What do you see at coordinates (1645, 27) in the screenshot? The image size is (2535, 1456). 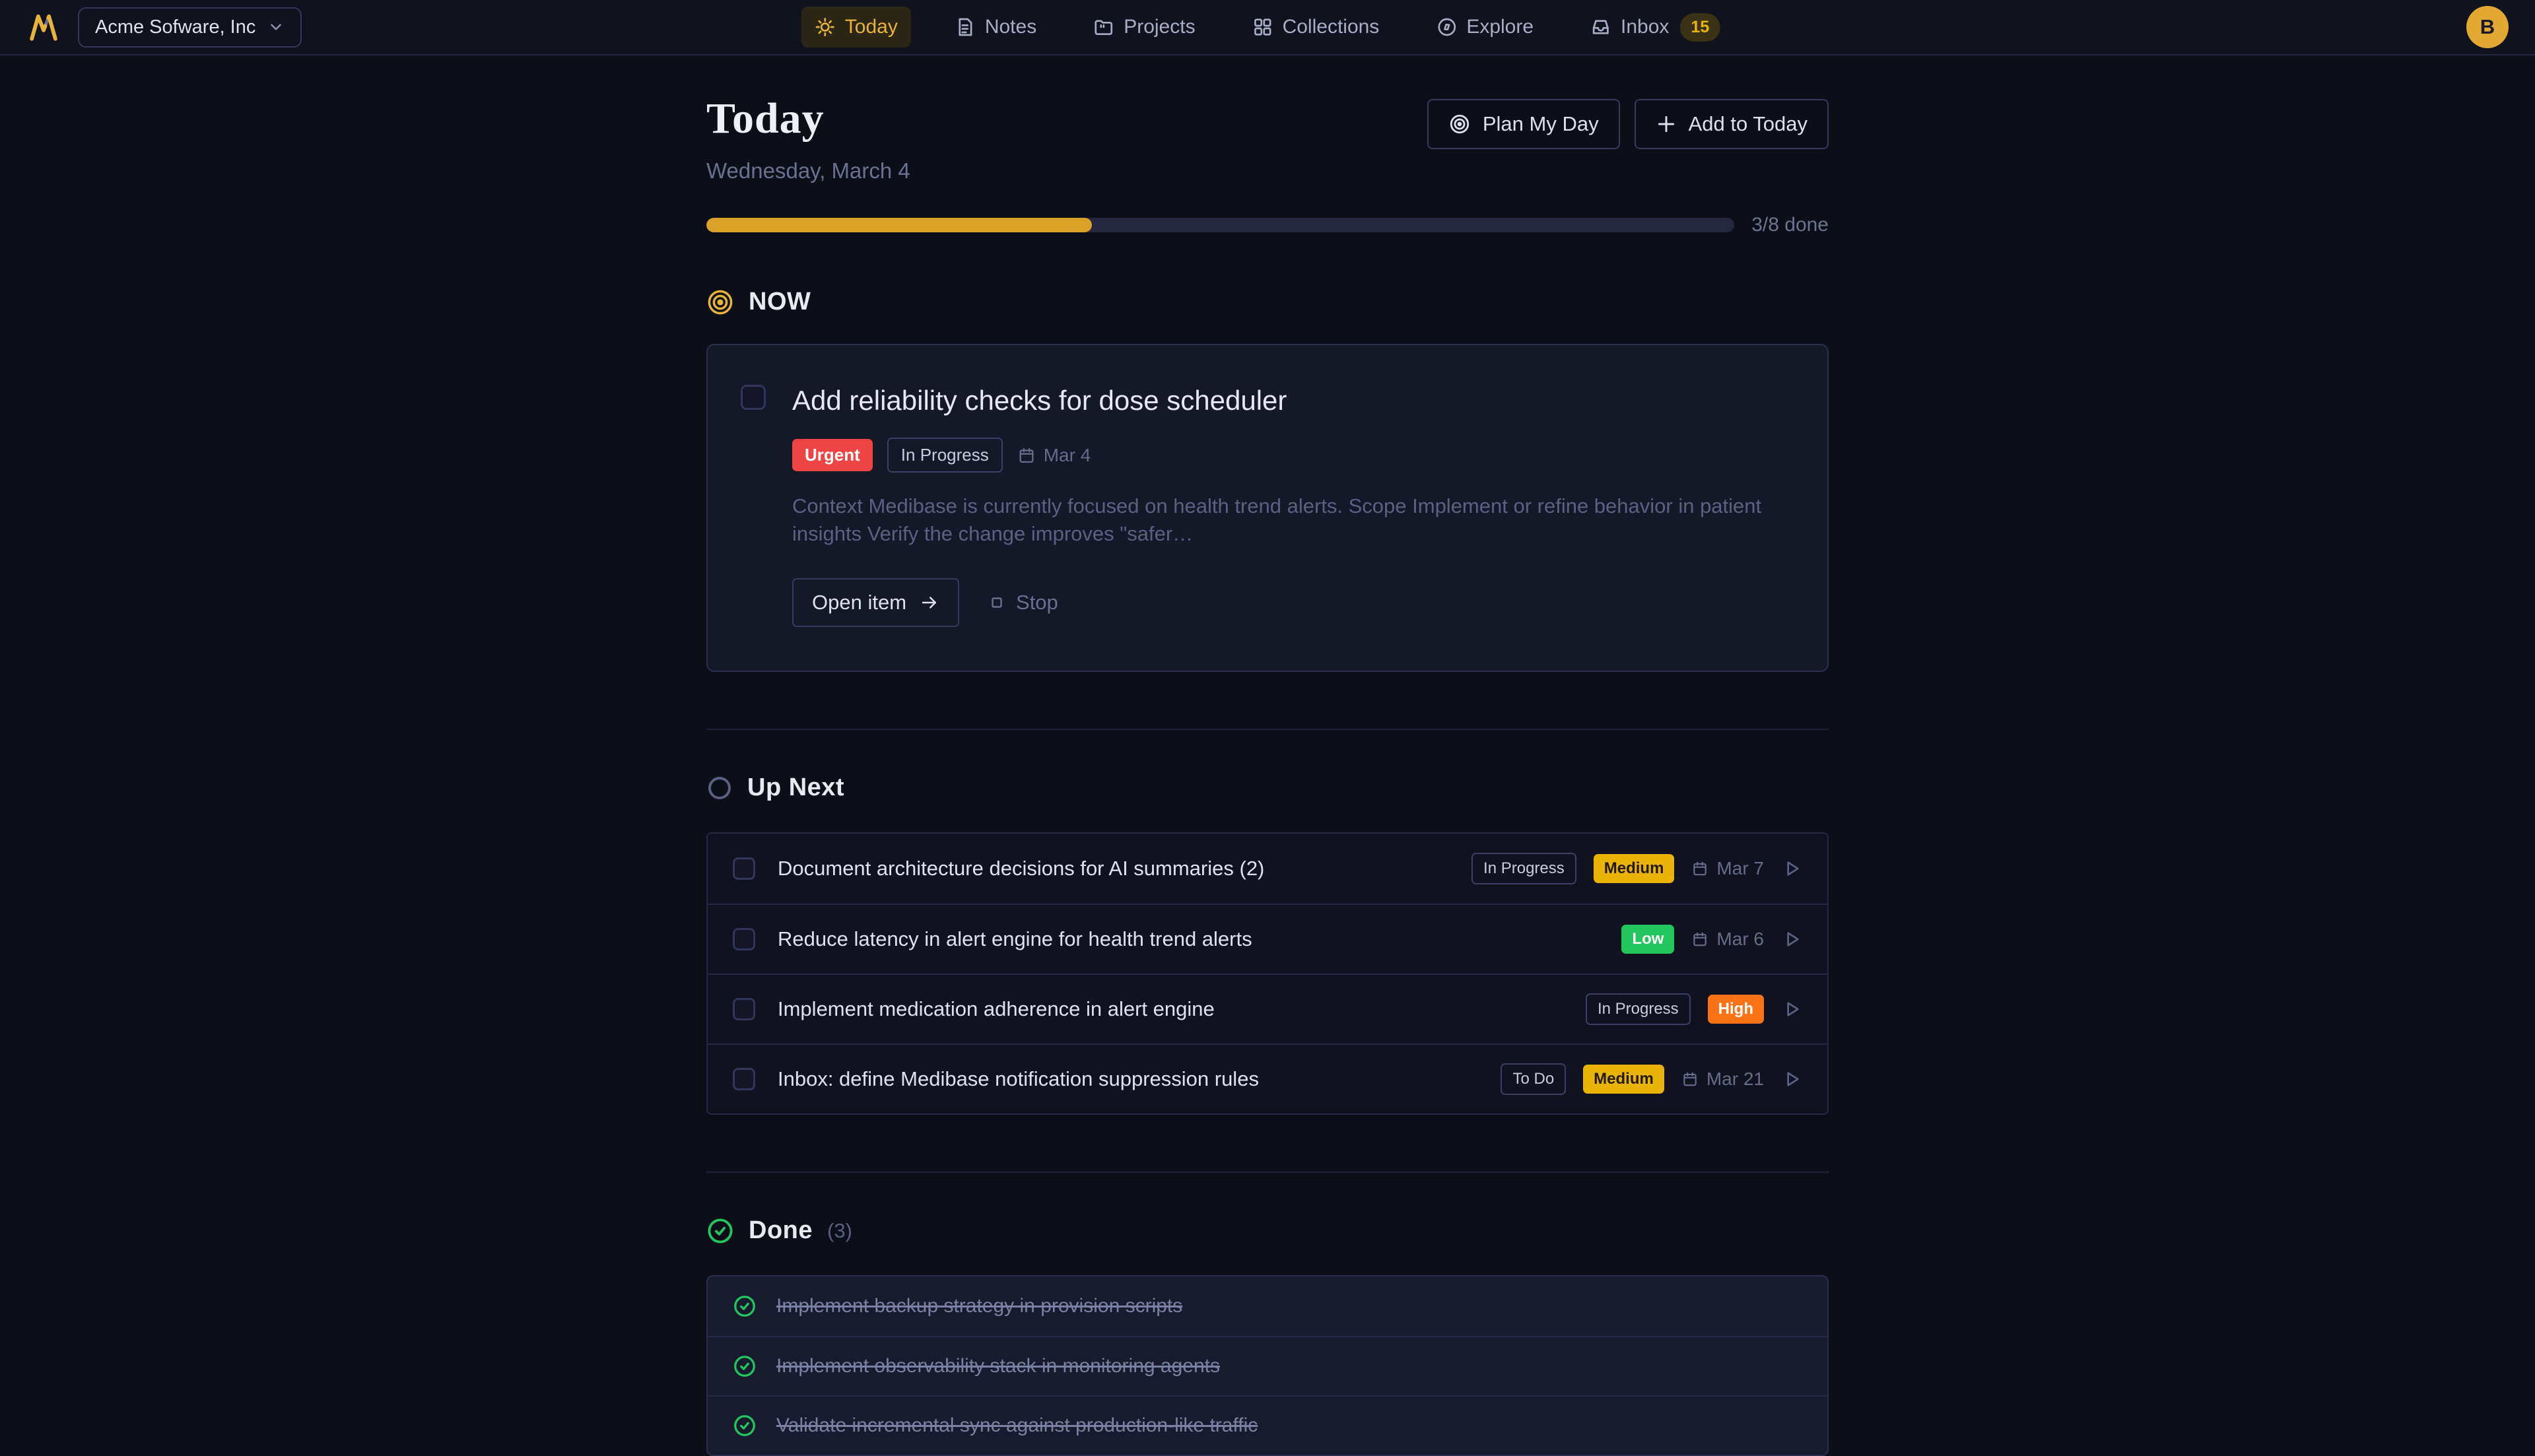 I see `nav-inbox-label: Inbox` at bounding box center [1645, 27].